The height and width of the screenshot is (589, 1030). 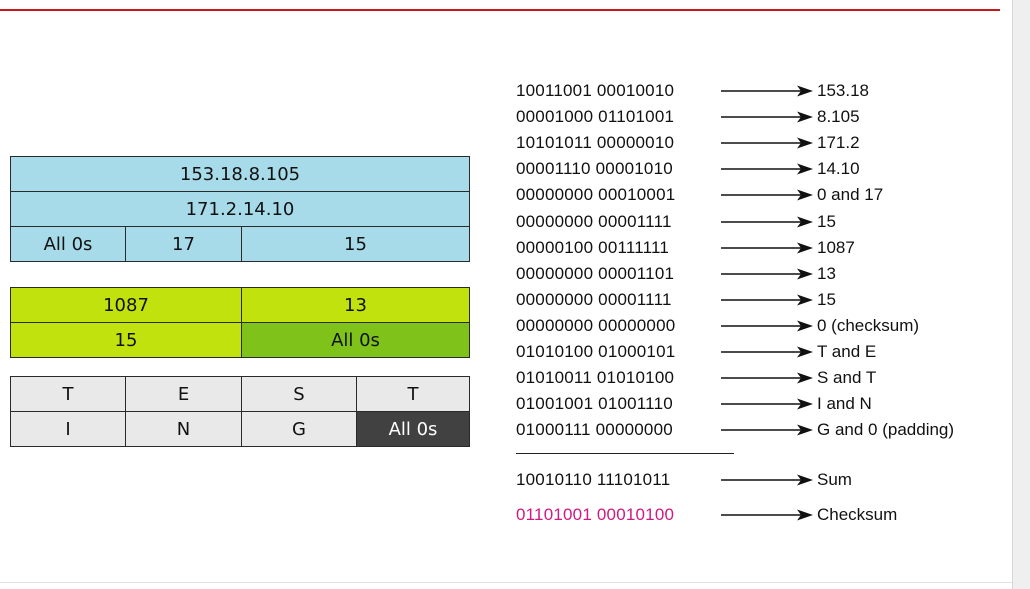 What do you see at coordinates (183, 394) in the screenshot?
I see `data-cell: E` at bounding box center [183, 394].